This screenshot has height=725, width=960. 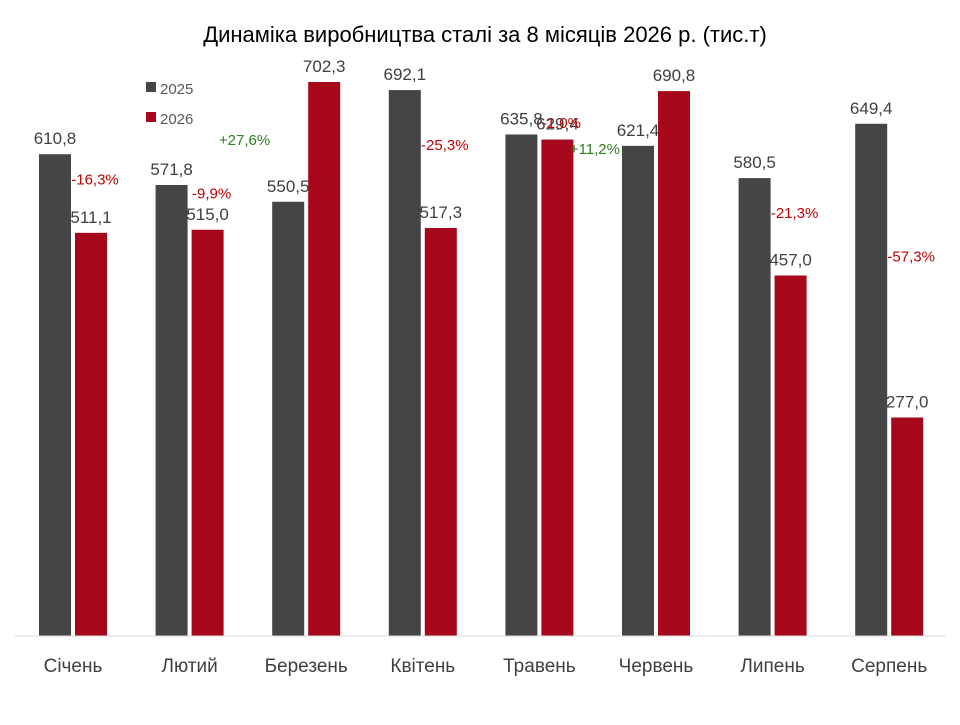 What do you see at coordinates (171, 169) in the screenshot?
I see `value-label-2025-2: 571,8` at bounding box center [171, 169].